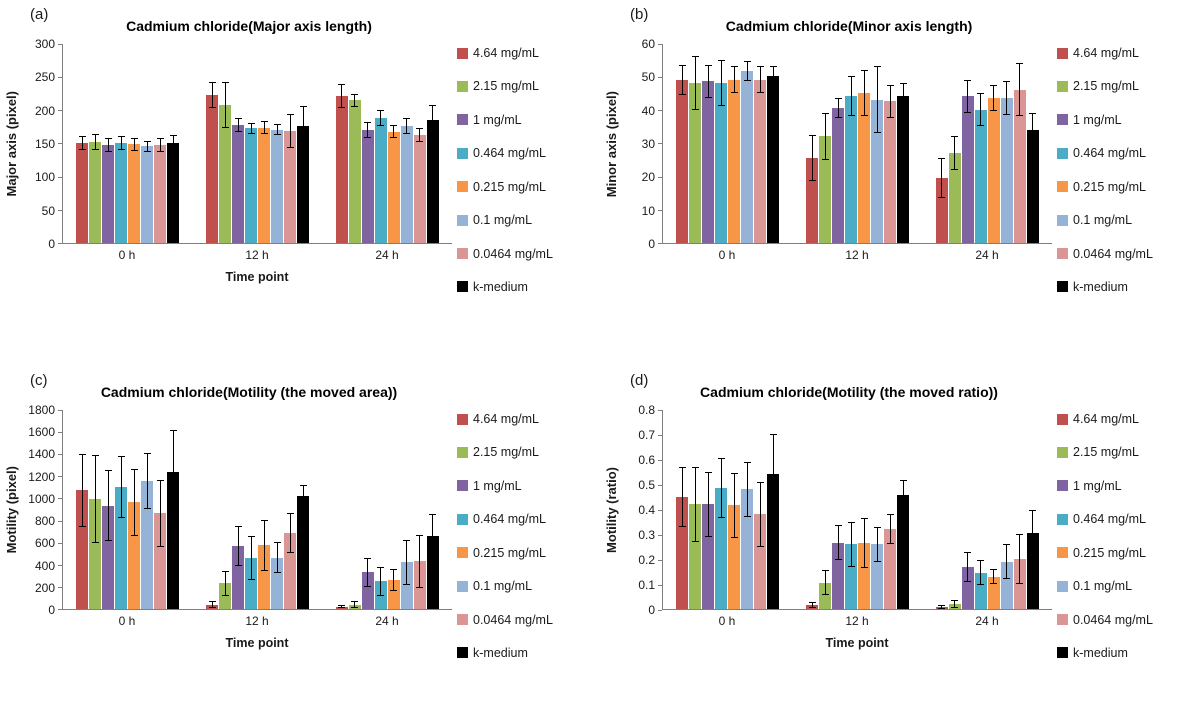  What do you see at coordinates (646, 585) in the screenshot?
I see `y-tick-text: 0.1` at bounding box center [646, 585].